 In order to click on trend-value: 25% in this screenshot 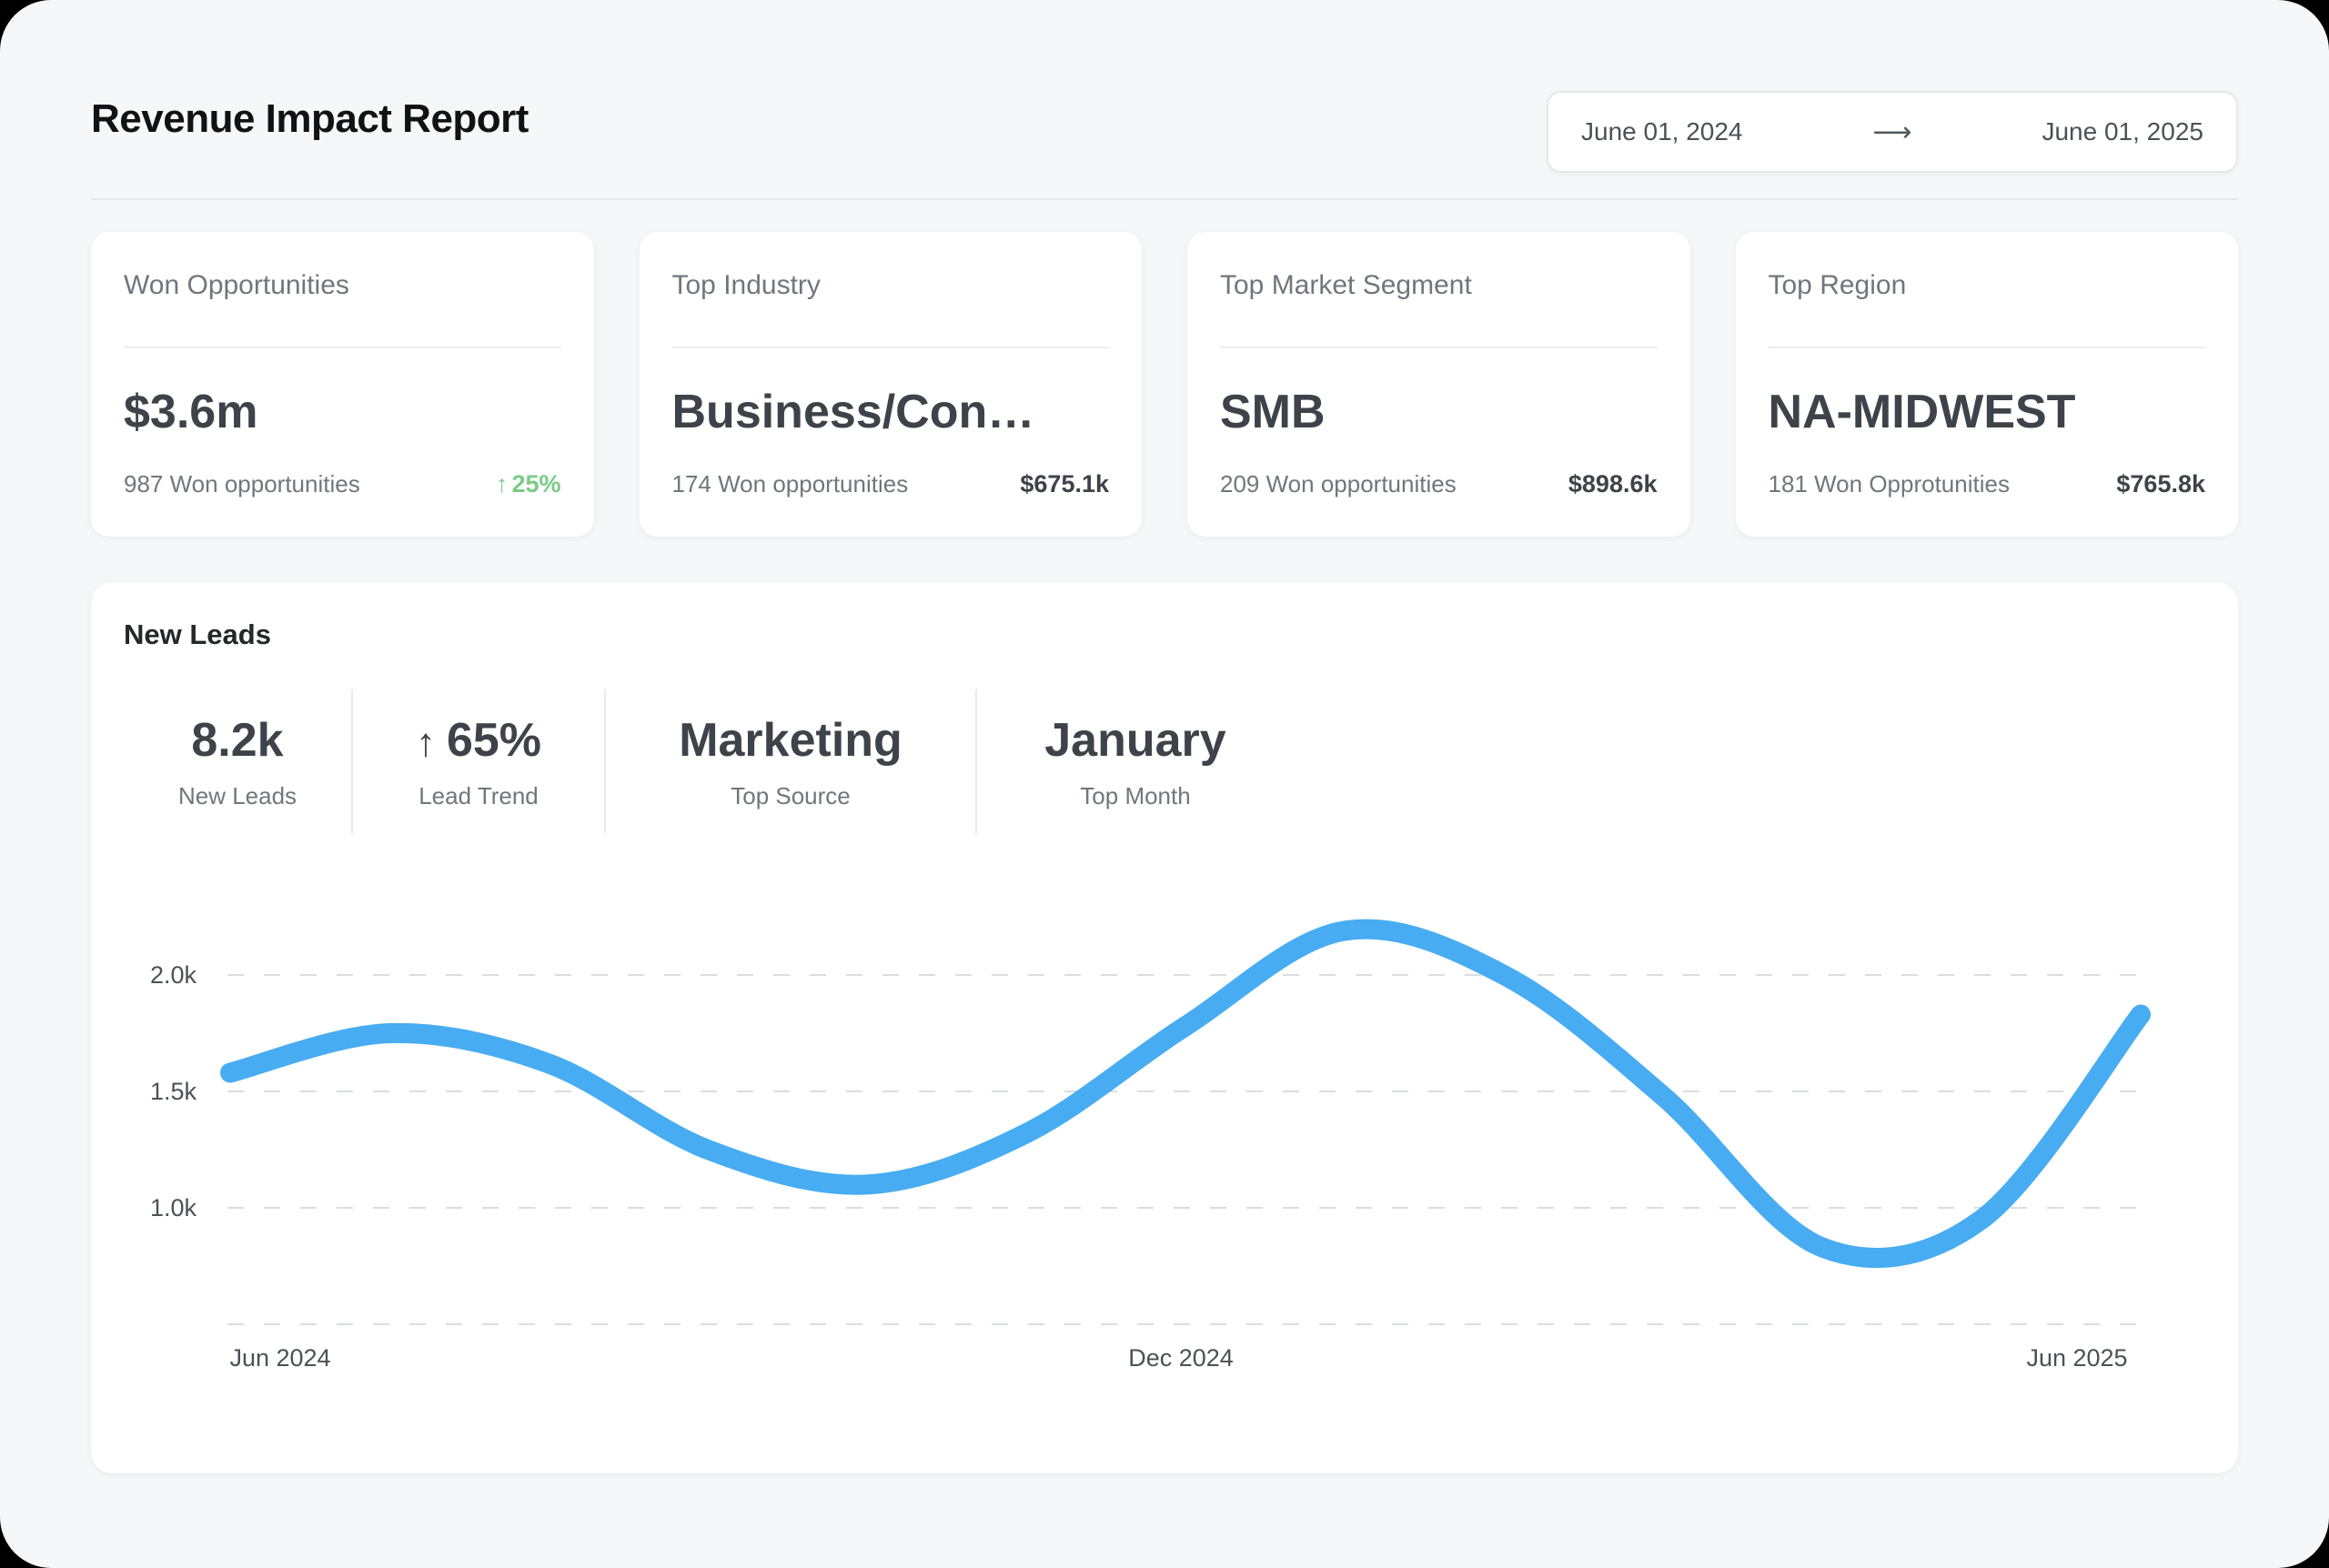, I will do `click(536, 484)`.